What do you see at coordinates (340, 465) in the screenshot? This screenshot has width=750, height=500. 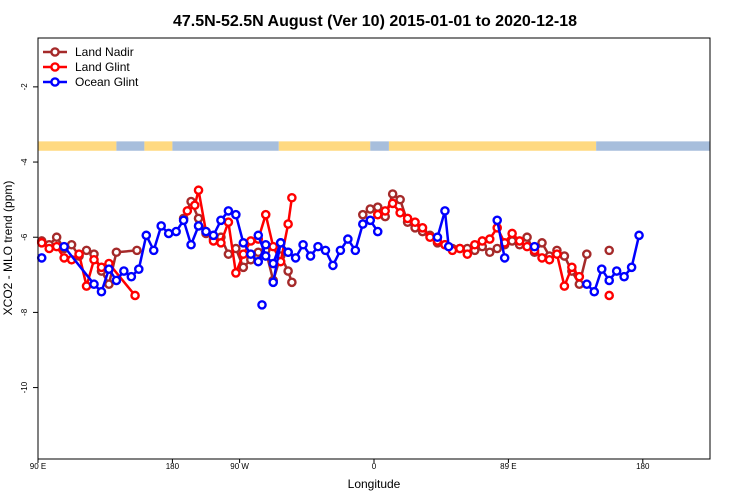 I see `x-axis: 90 E 180 90 W 0 89 E 180` at bounding box center [340, 465].